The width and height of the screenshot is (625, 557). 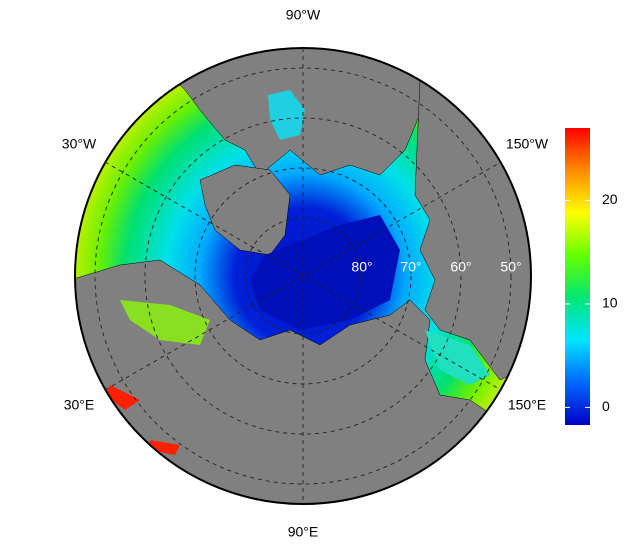 What do you see at coordinates (591, 276) in the screenshot?
I see `colorbar: 0 10 20` at bounding box center [591, 276].